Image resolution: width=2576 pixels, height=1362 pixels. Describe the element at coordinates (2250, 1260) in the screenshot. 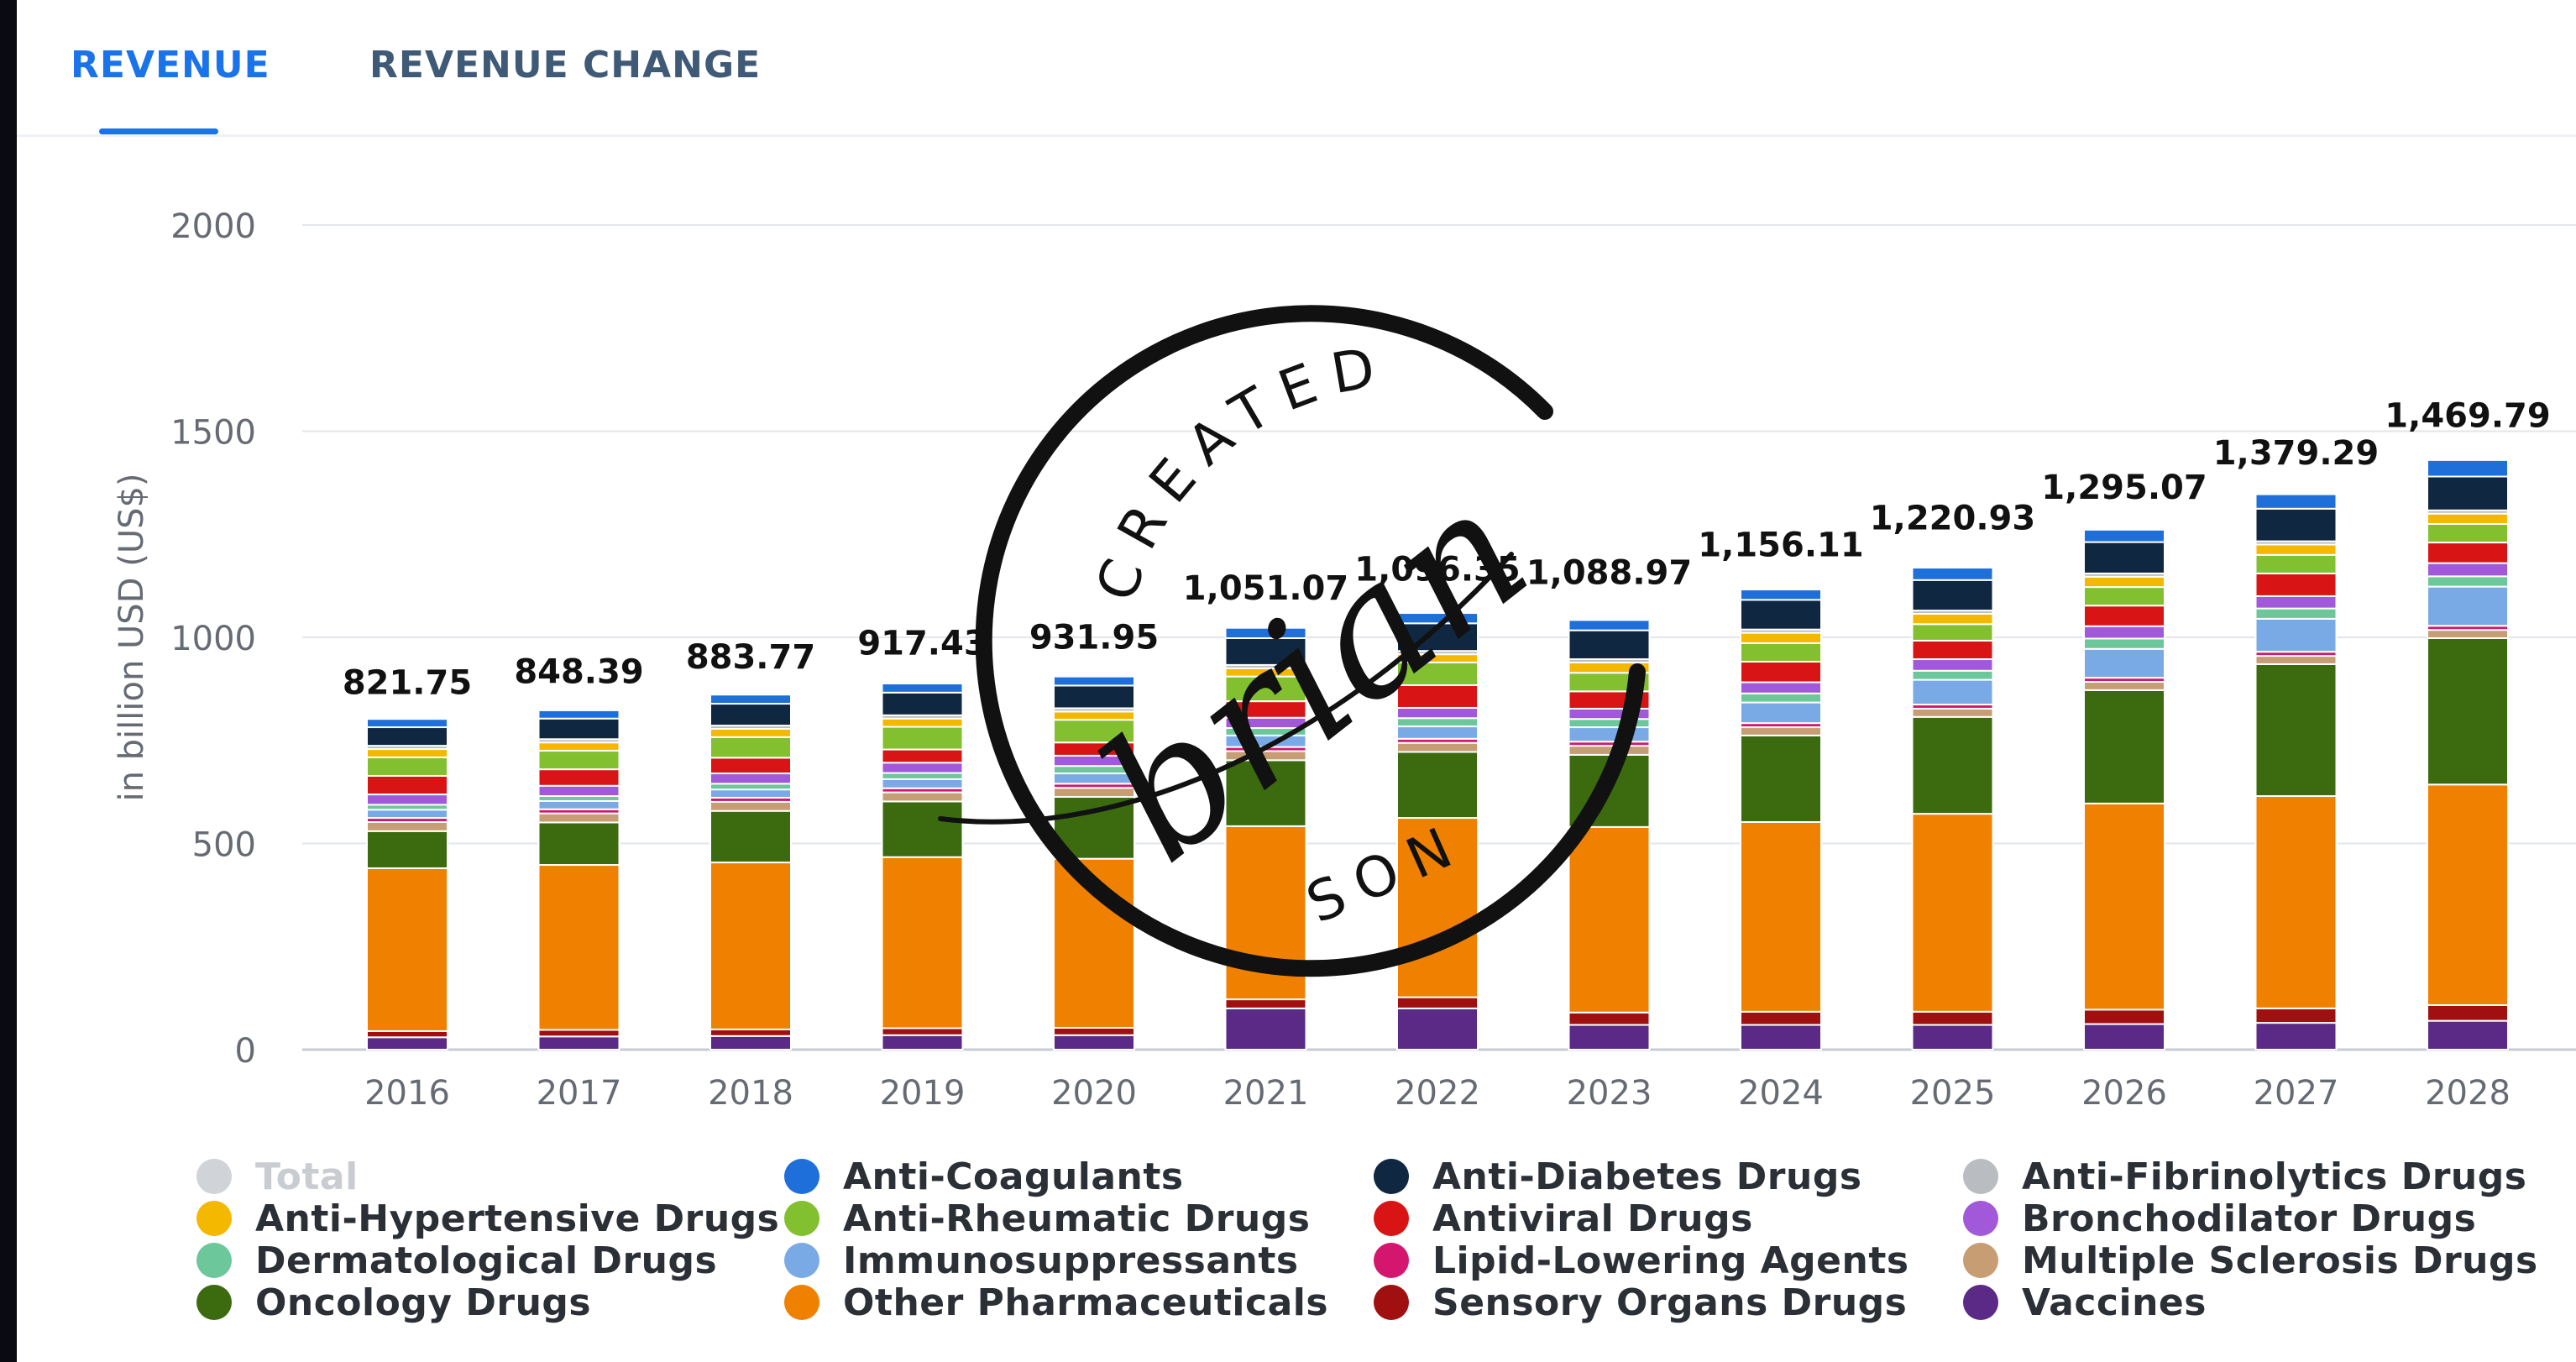

I see `legend-item: Multiple Sclerosis Drugs` at that location.